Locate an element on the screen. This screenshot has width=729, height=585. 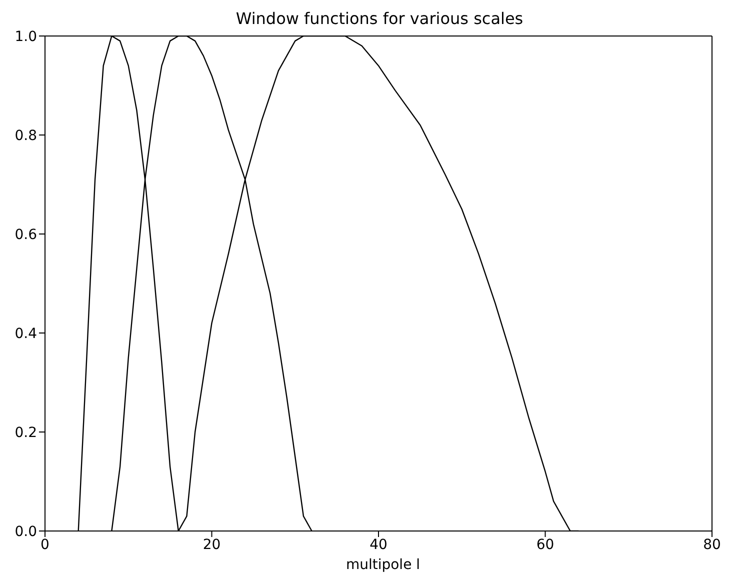
y-tick-label: 0.4 is located at coordinates (26, 334).